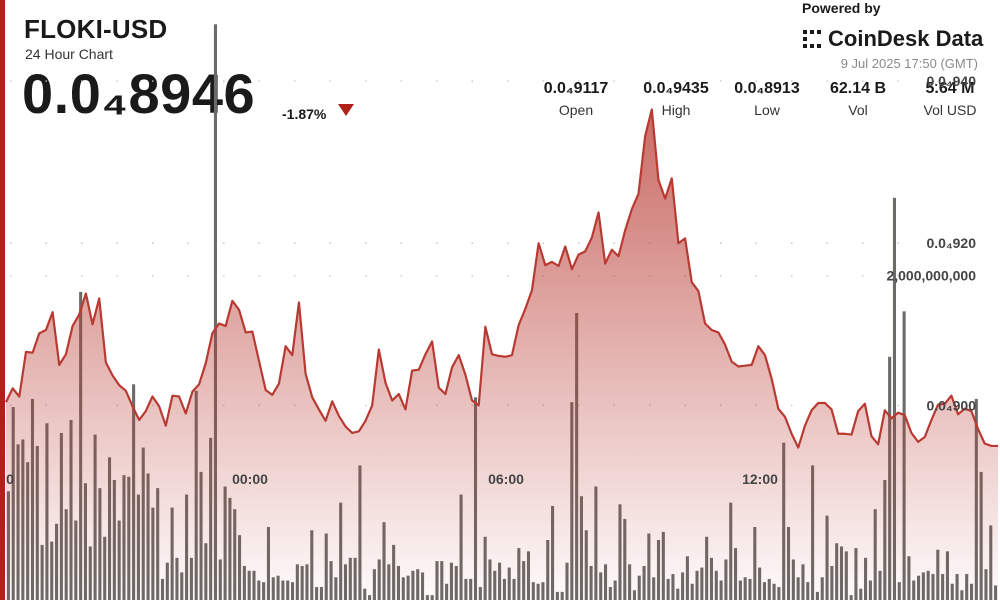 The height and width of the screenshot is (600, 1000). I want to click on y-tick-label: 0.0₄900, so click(952, 405).